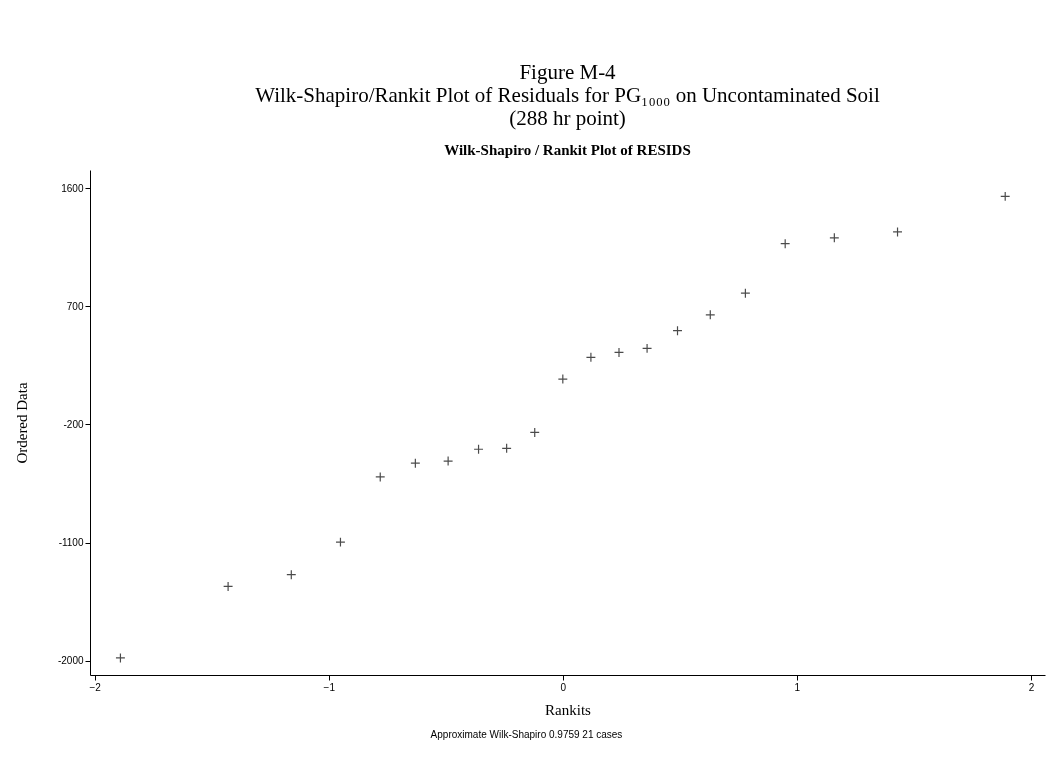  Describe the element at coordinates (1031, 687) in the screenshot. I see `x-tick-label: 2` at that location.